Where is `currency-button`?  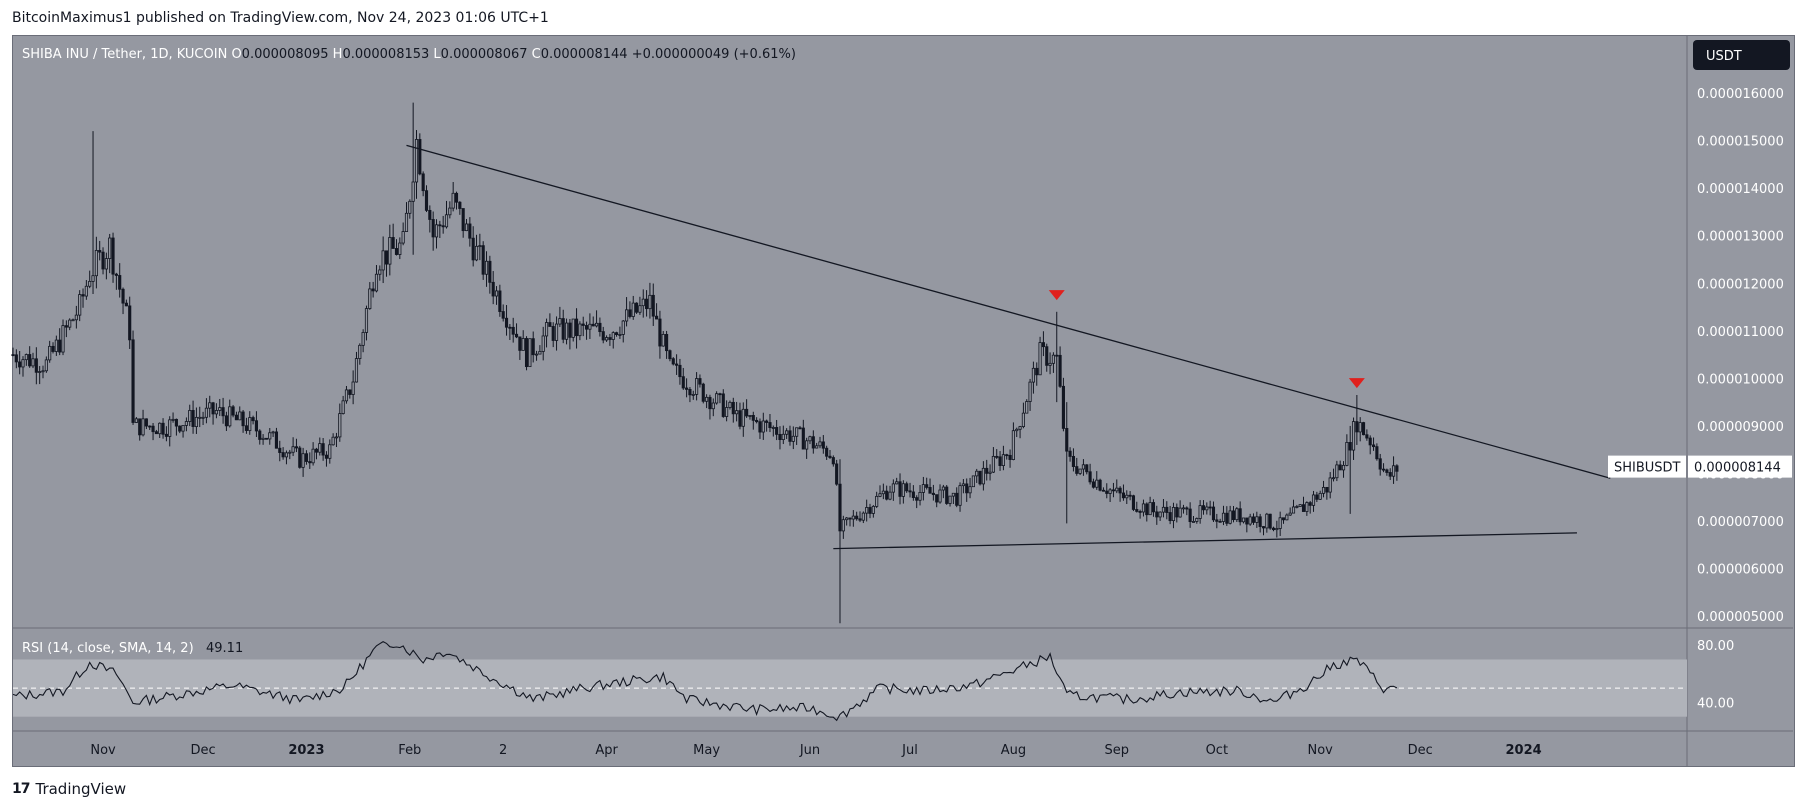 currency-button is located at coordinates (1741, 55).